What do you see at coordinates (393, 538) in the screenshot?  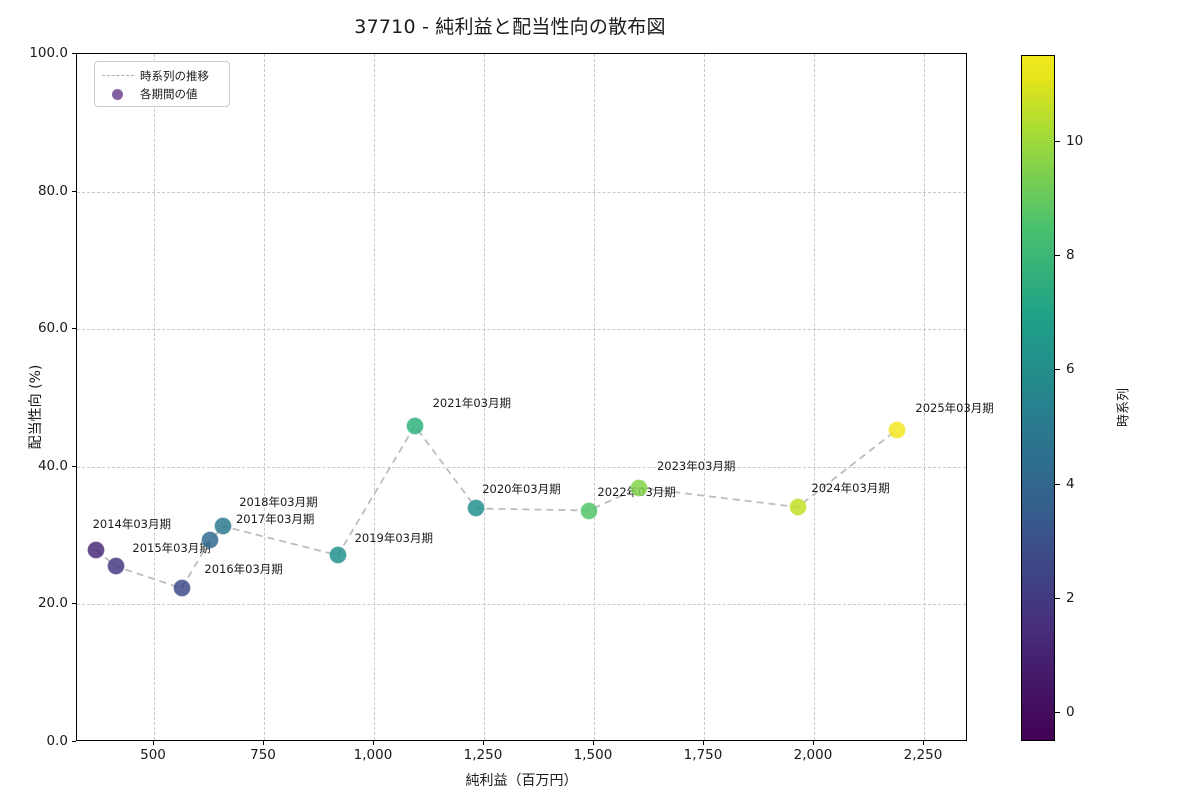 I see `data-point-label: 2019年03月期` at bounding box center [393, 538].